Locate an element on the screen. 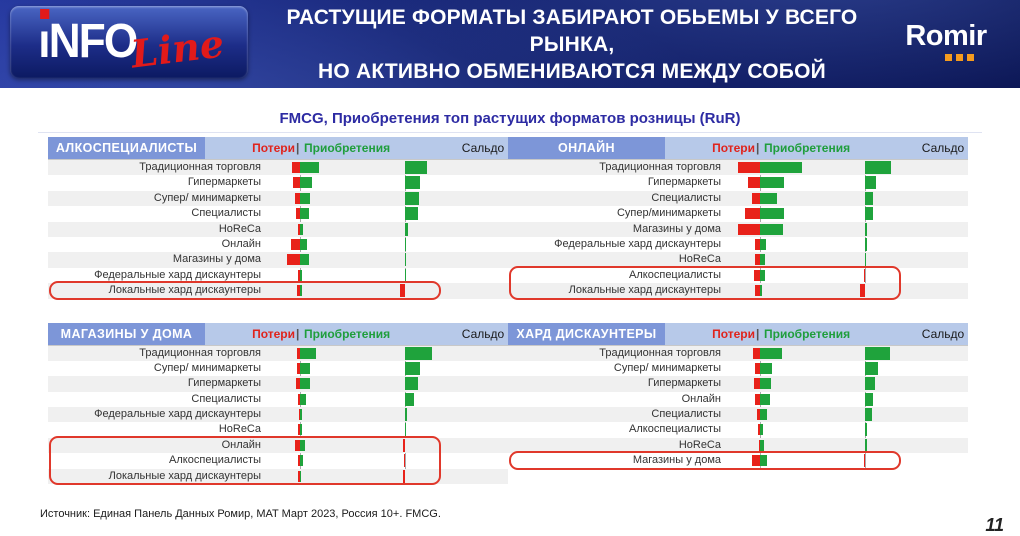  table-row: Федеральные хард дискаунтеры is located at coordinates (278, 415).